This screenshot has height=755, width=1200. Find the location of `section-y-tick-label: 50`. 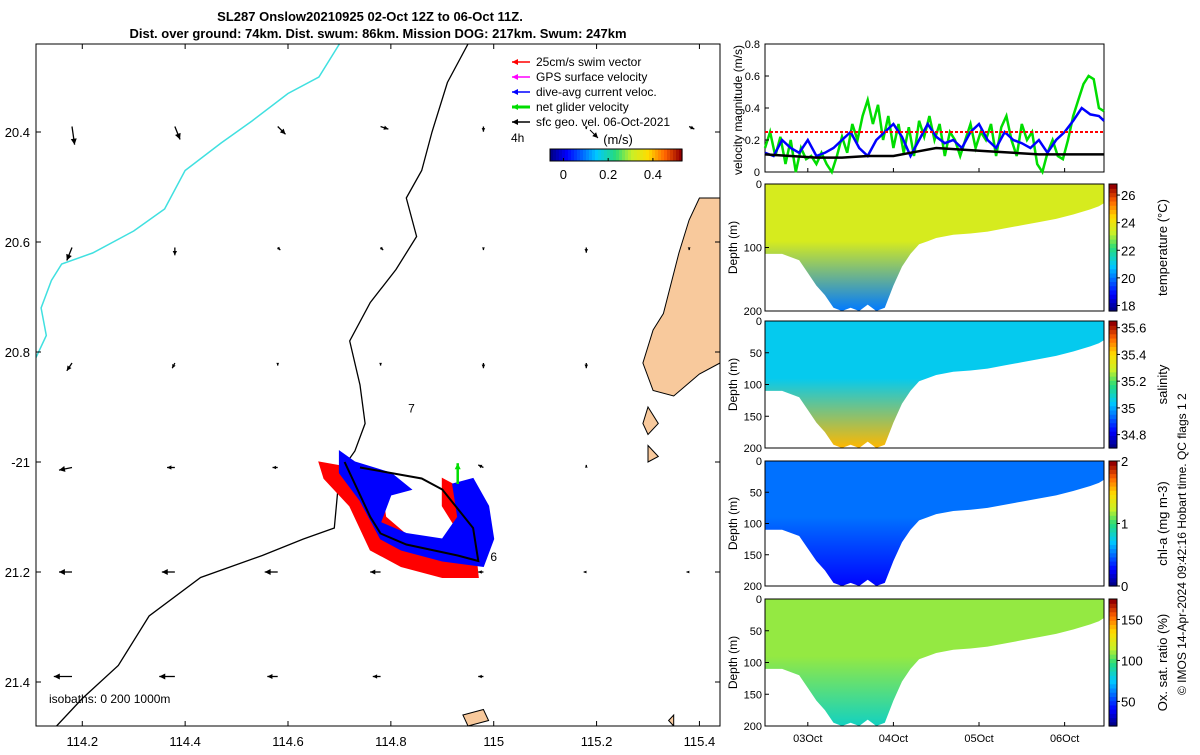

section-y-tick-label: 50 is located at coordinates (756, 632).